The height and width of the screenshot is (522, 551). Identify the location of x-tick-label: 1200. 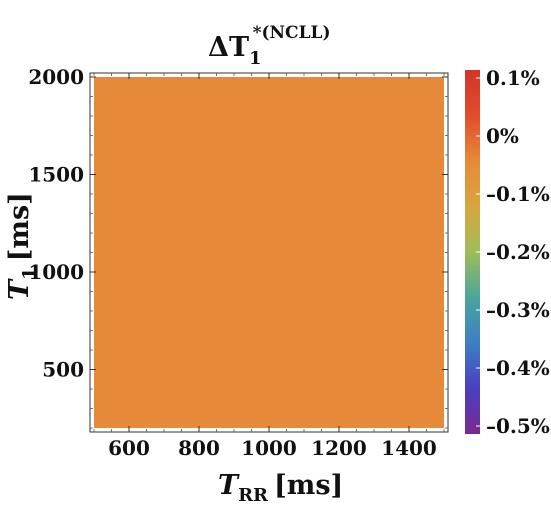
(339, 448).